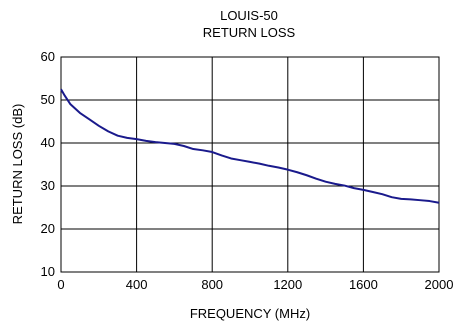 The height and width of the screenshot is (323, 456). I want to click on y-tick-label: 30, so click(48, 185).